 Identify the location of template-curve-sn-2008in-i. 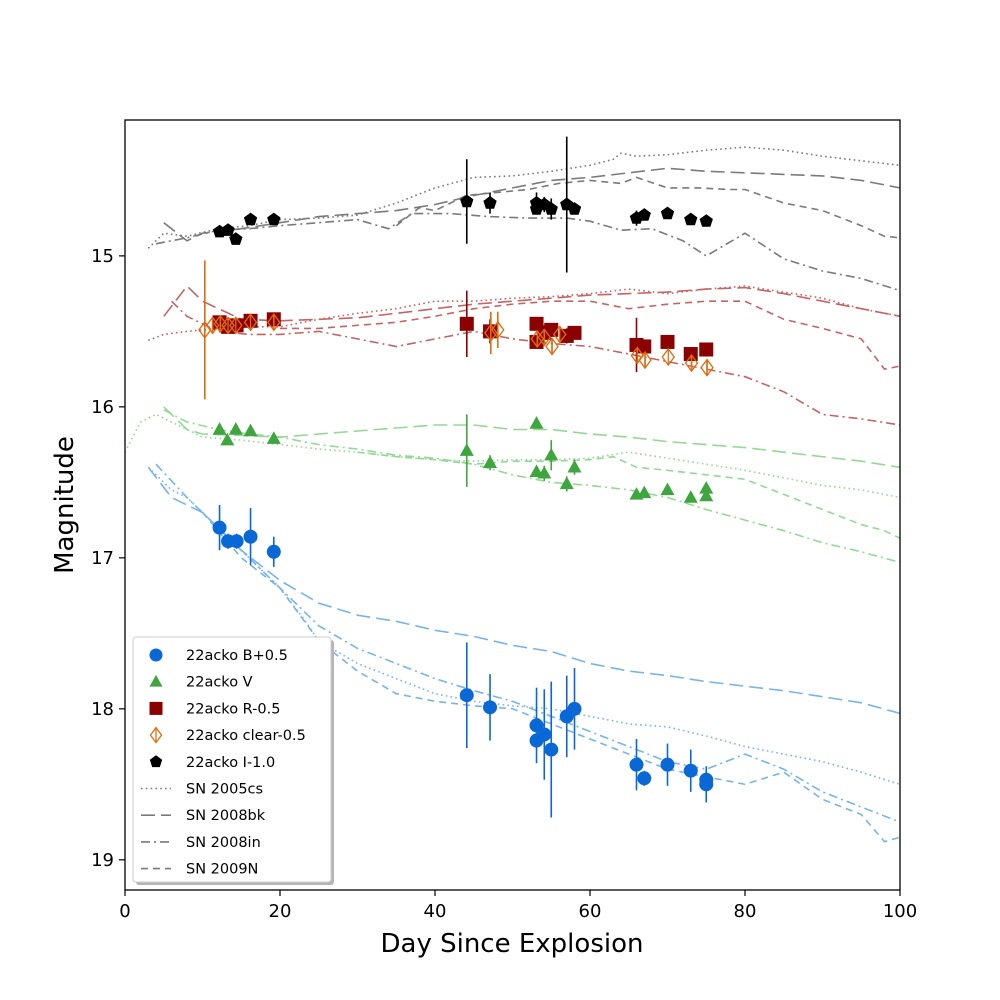
(527, 252).